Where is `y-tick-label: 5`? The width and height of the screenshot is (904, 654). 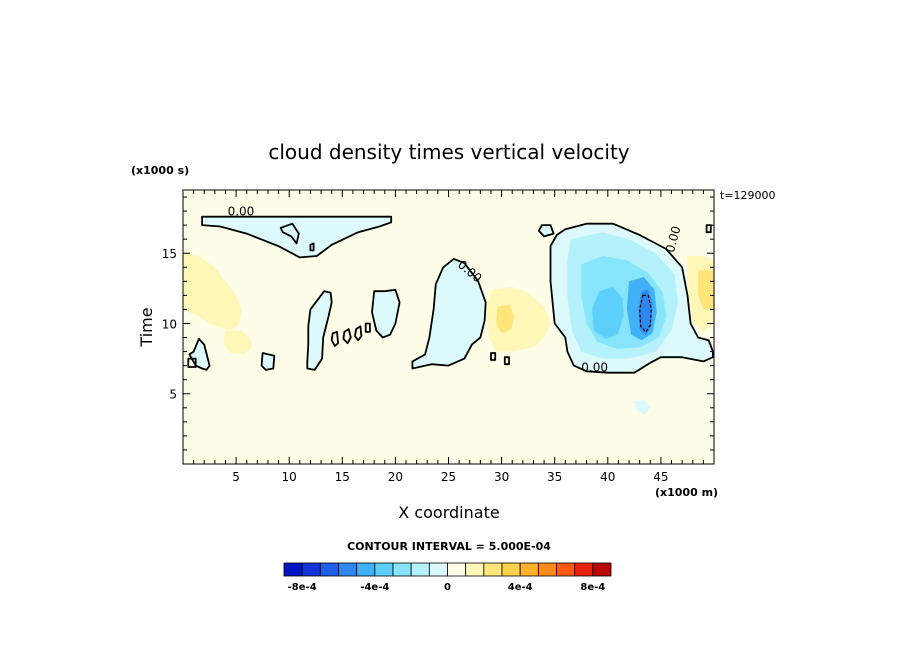
y-tick-label: 5 is located at coordinates (173, 395).